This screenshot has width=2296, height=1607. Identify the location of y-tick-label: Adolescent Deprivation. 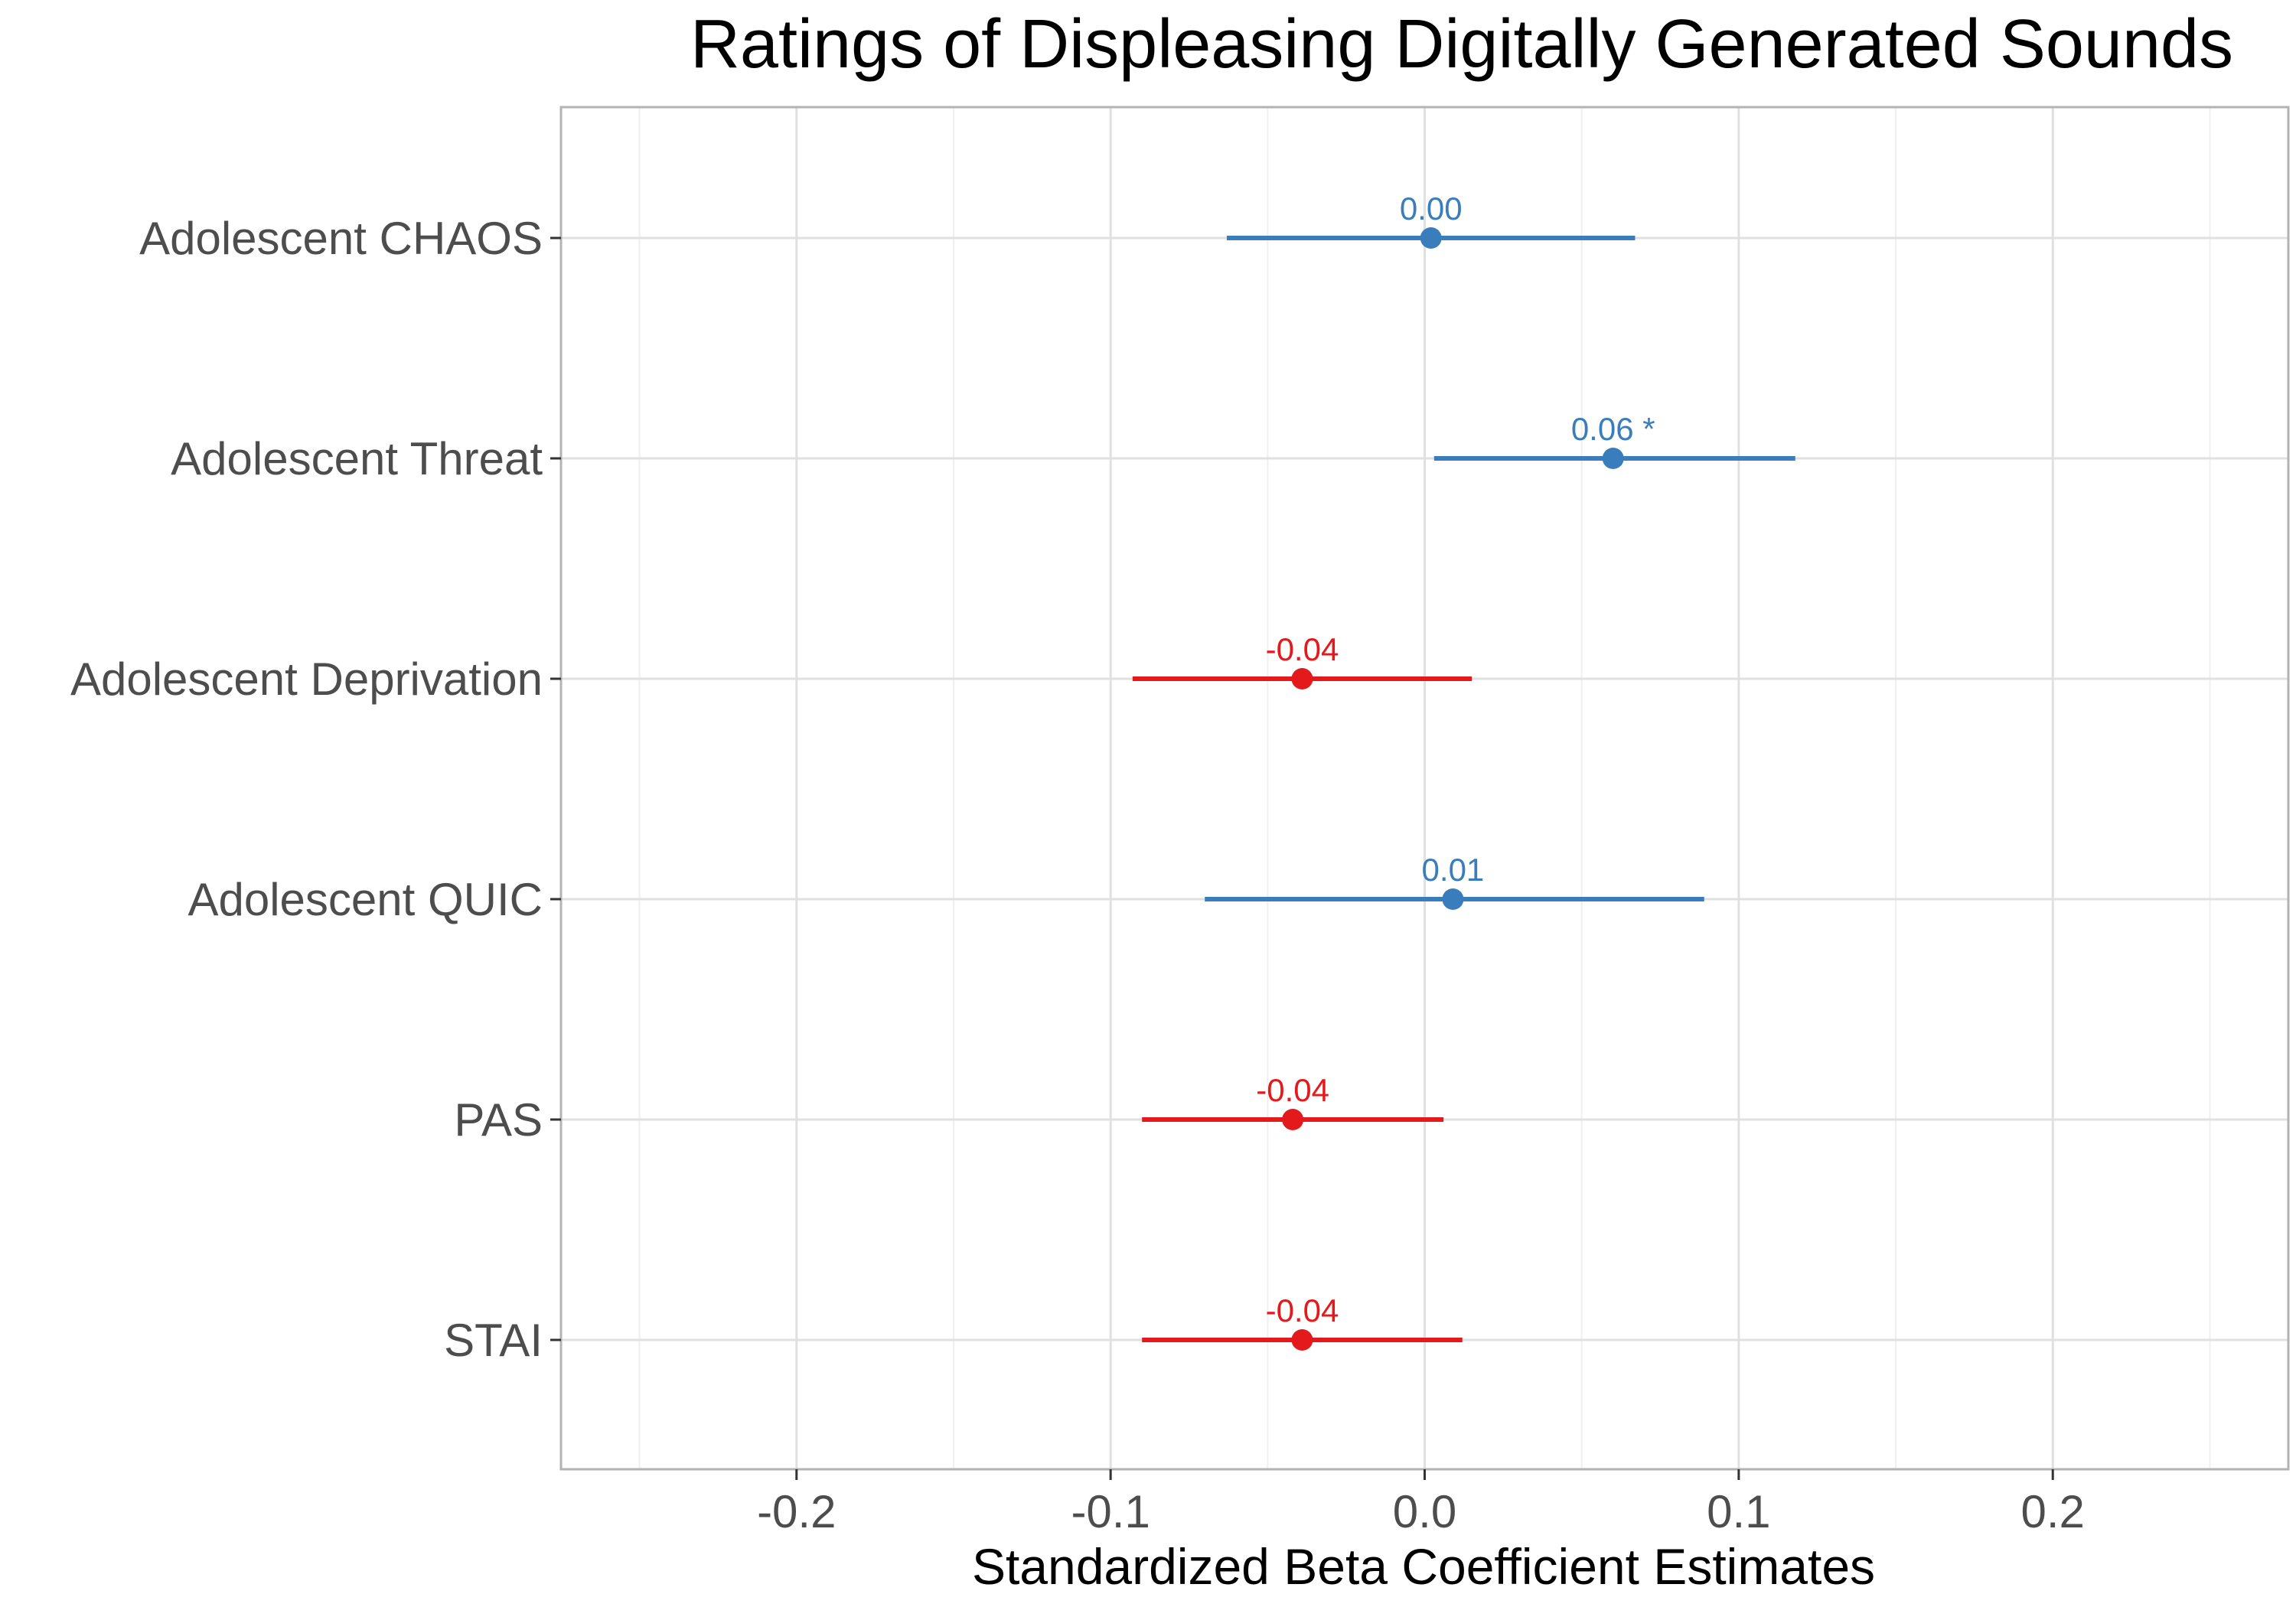
(306, 679).